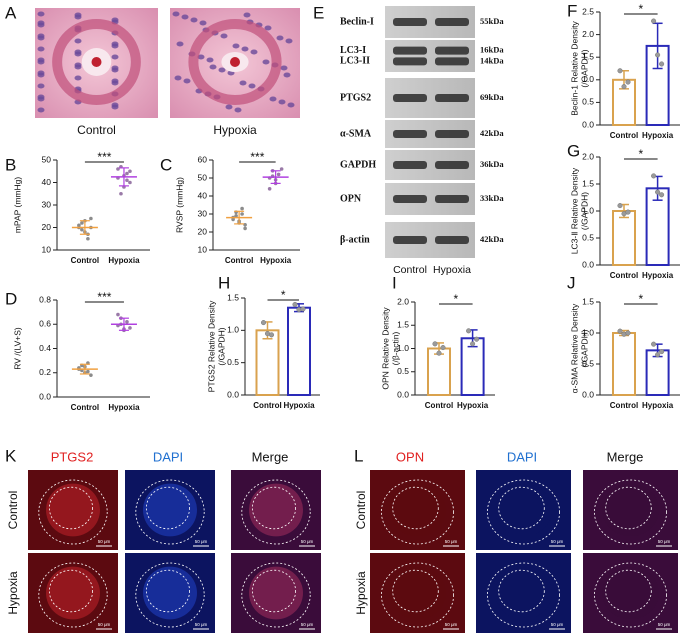 The width and height of the screenshot is (685, 637). What do you see at coordinates (588, 237) in the screenshot?
I see `y-tick-label: 0.5` at bounding box center [588, 237].